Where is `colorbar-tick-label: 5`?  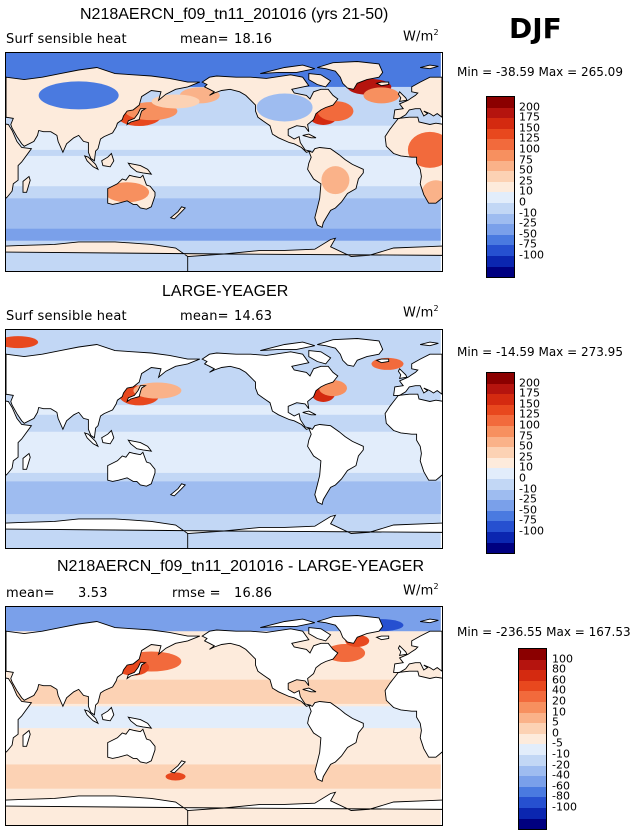
colorbar-tick-label: 5 is located at coordinates (555, 722).